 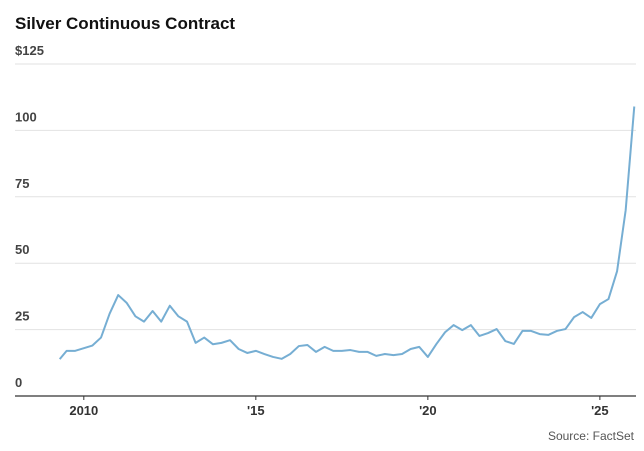 What do you see at coordinates (591, 436) in the screenshot?
I see `source: Source: FactSet` at bounding box center [591, 436].